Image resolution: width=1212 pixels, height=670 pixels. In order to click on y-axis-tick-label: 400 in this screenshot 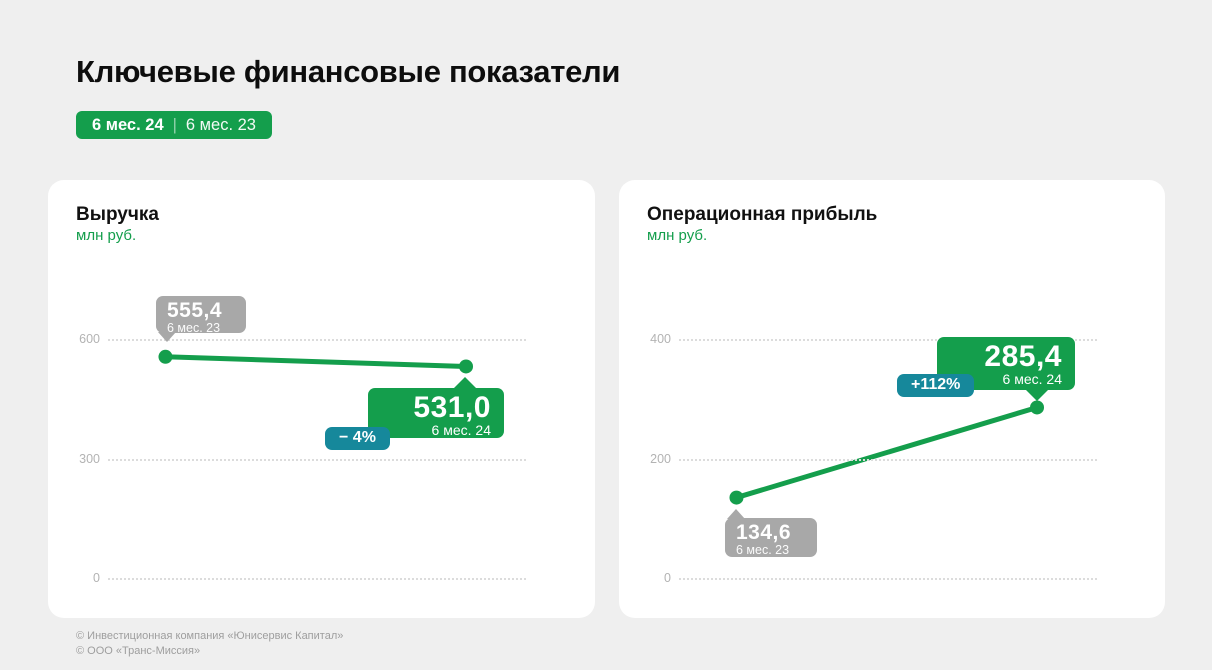, I will do `click(660, 339)`.